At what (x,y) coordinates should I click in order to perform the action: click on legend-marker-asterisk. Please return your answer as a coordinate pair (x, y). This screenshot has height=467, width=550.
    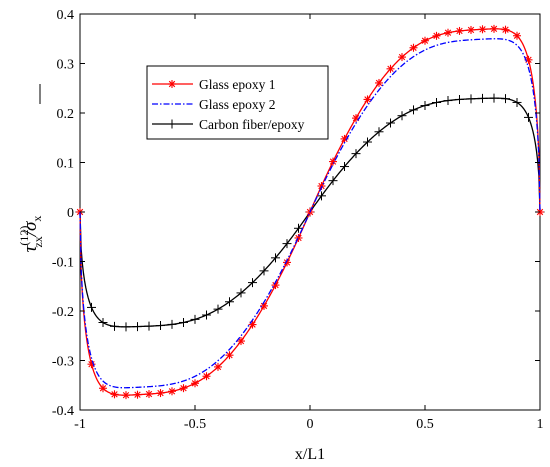
    Looking at the image, I should click on (172, 84).